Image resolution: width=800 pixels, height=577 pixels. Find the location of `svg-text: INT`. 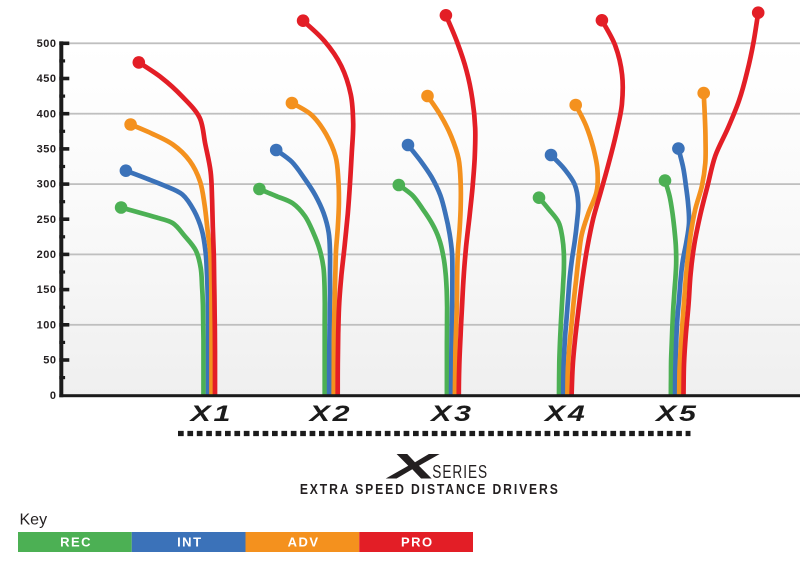

svg-text: INT is located at coordinates (189, 542).